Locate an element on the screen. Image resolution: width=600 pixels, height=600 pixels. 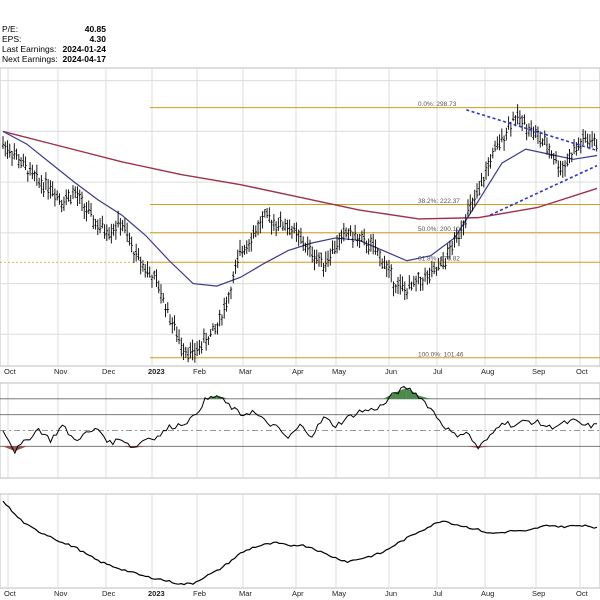
pe-row: P/E: 40.85 is located at coordinates (54, 29).